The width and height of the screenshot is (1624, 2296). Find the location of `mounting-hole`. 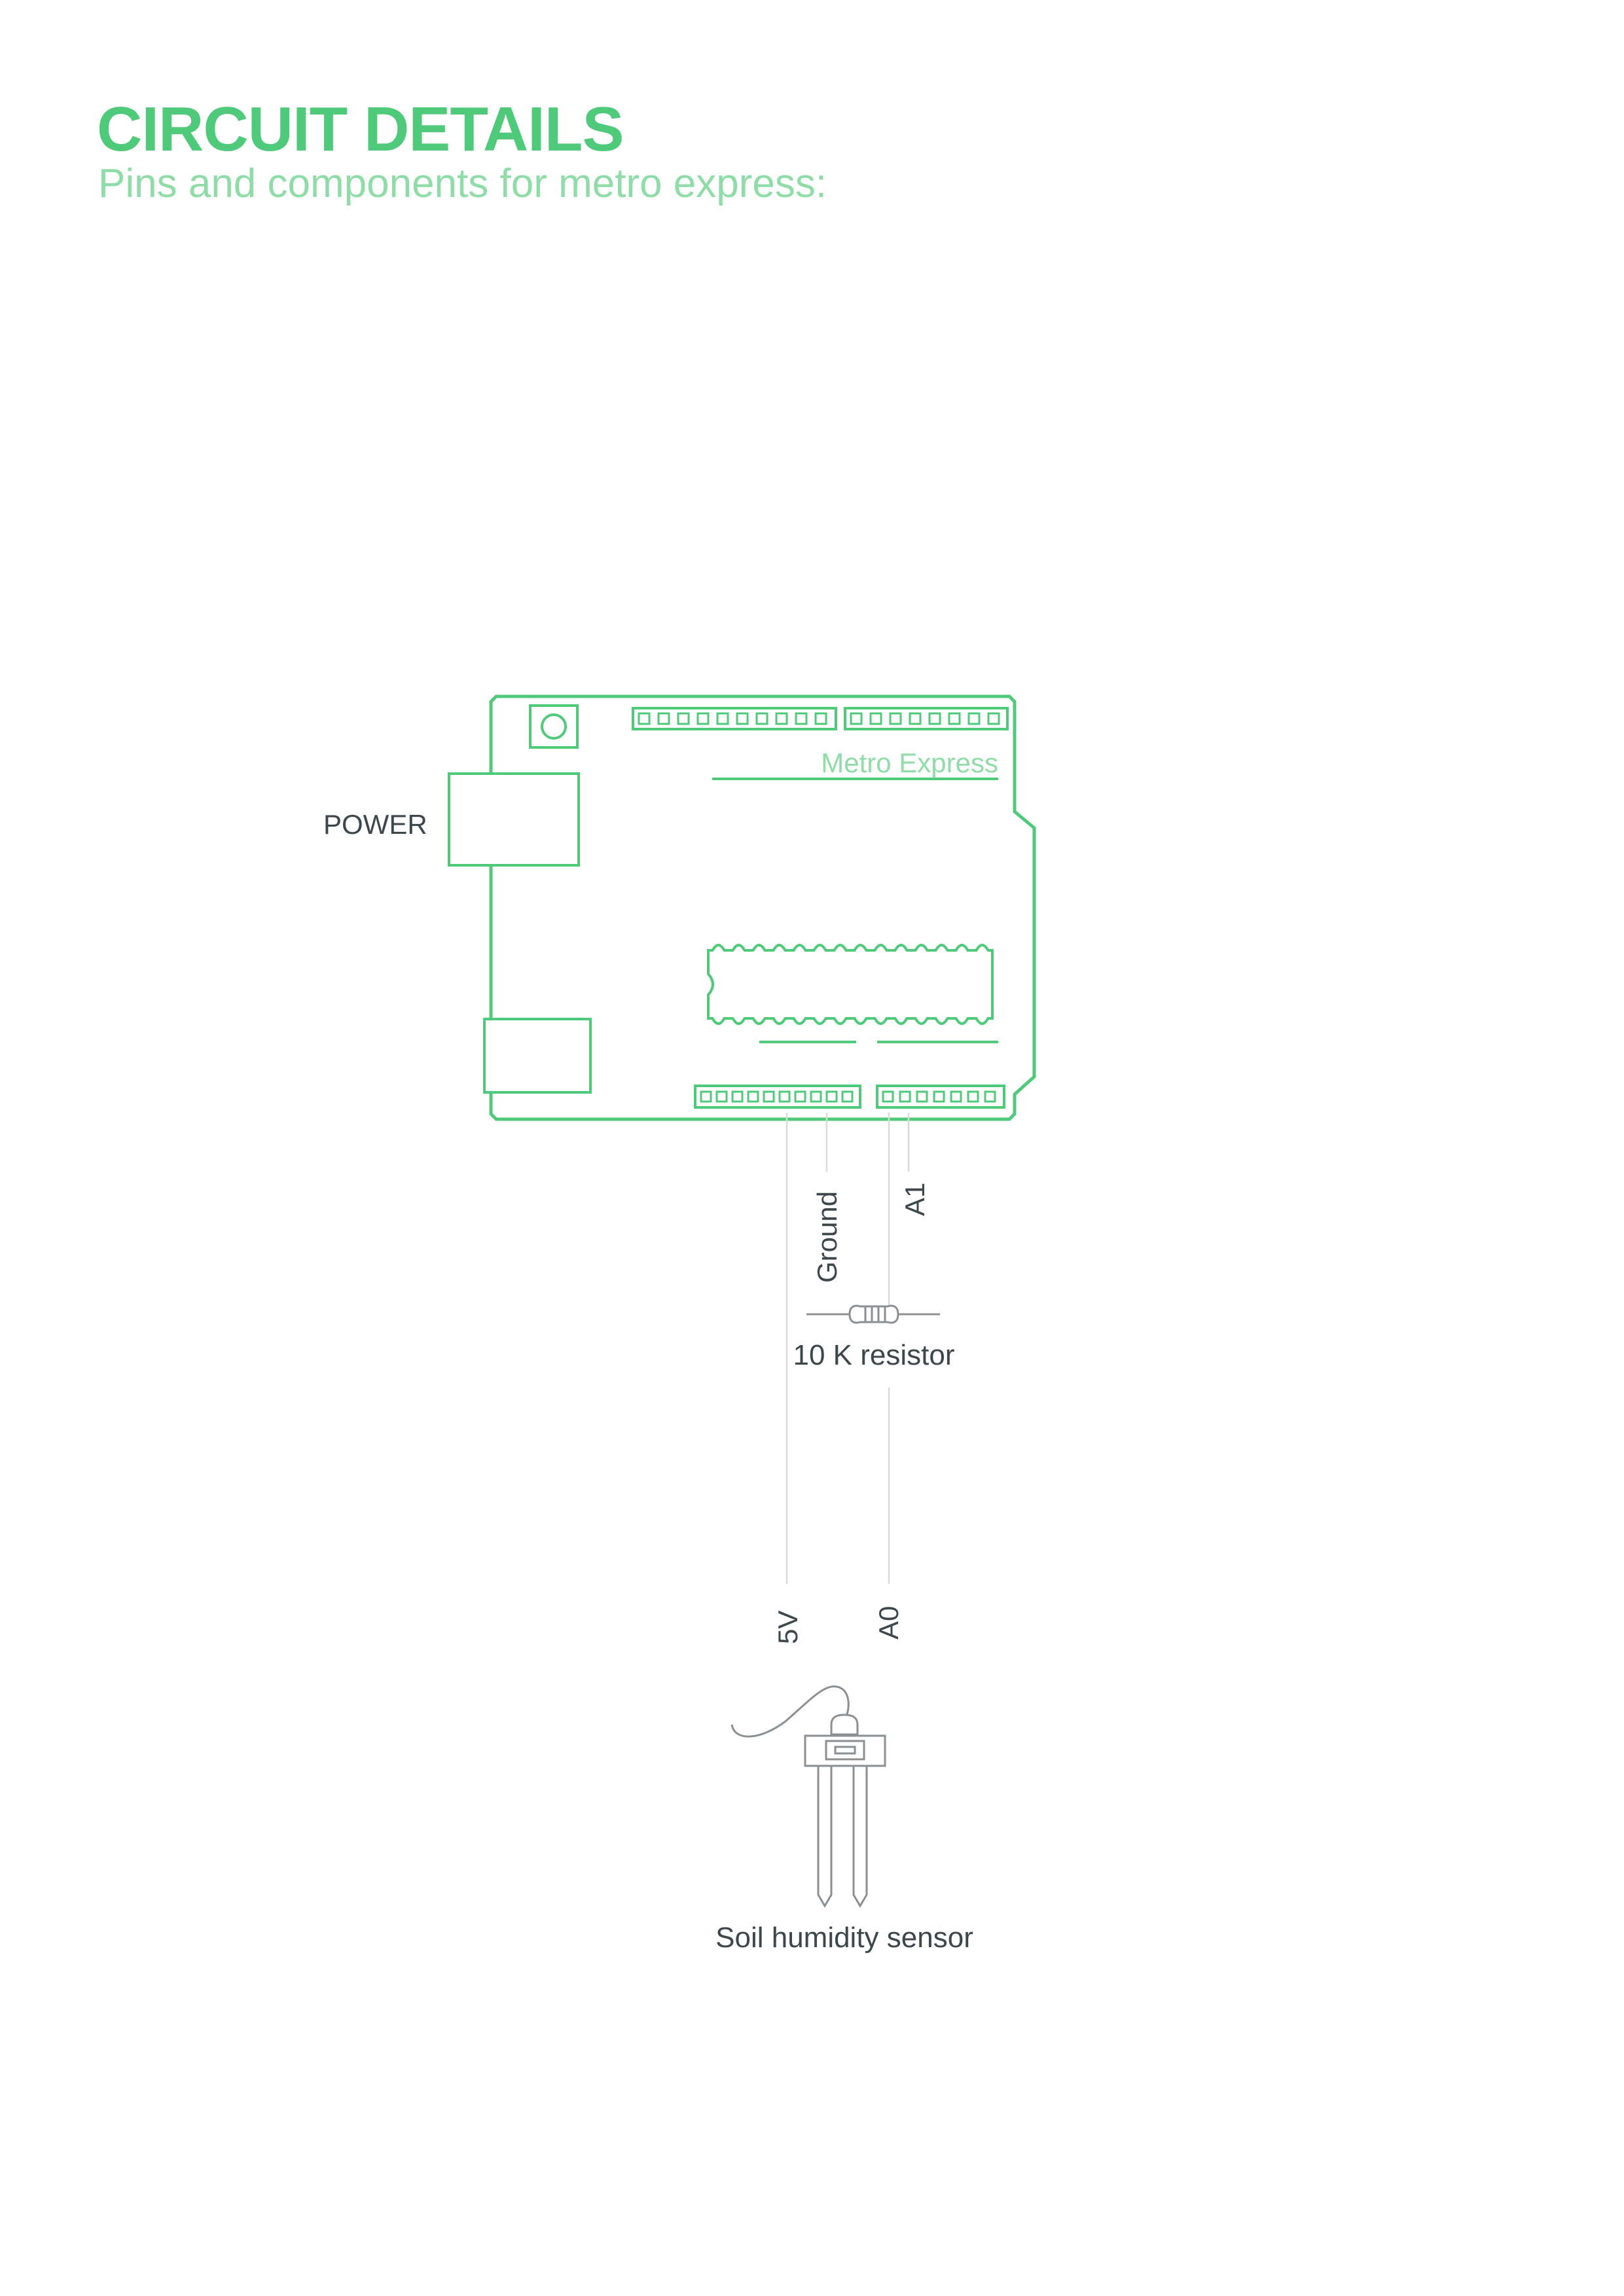

mounting-hole is located at coordinates (554, 726).